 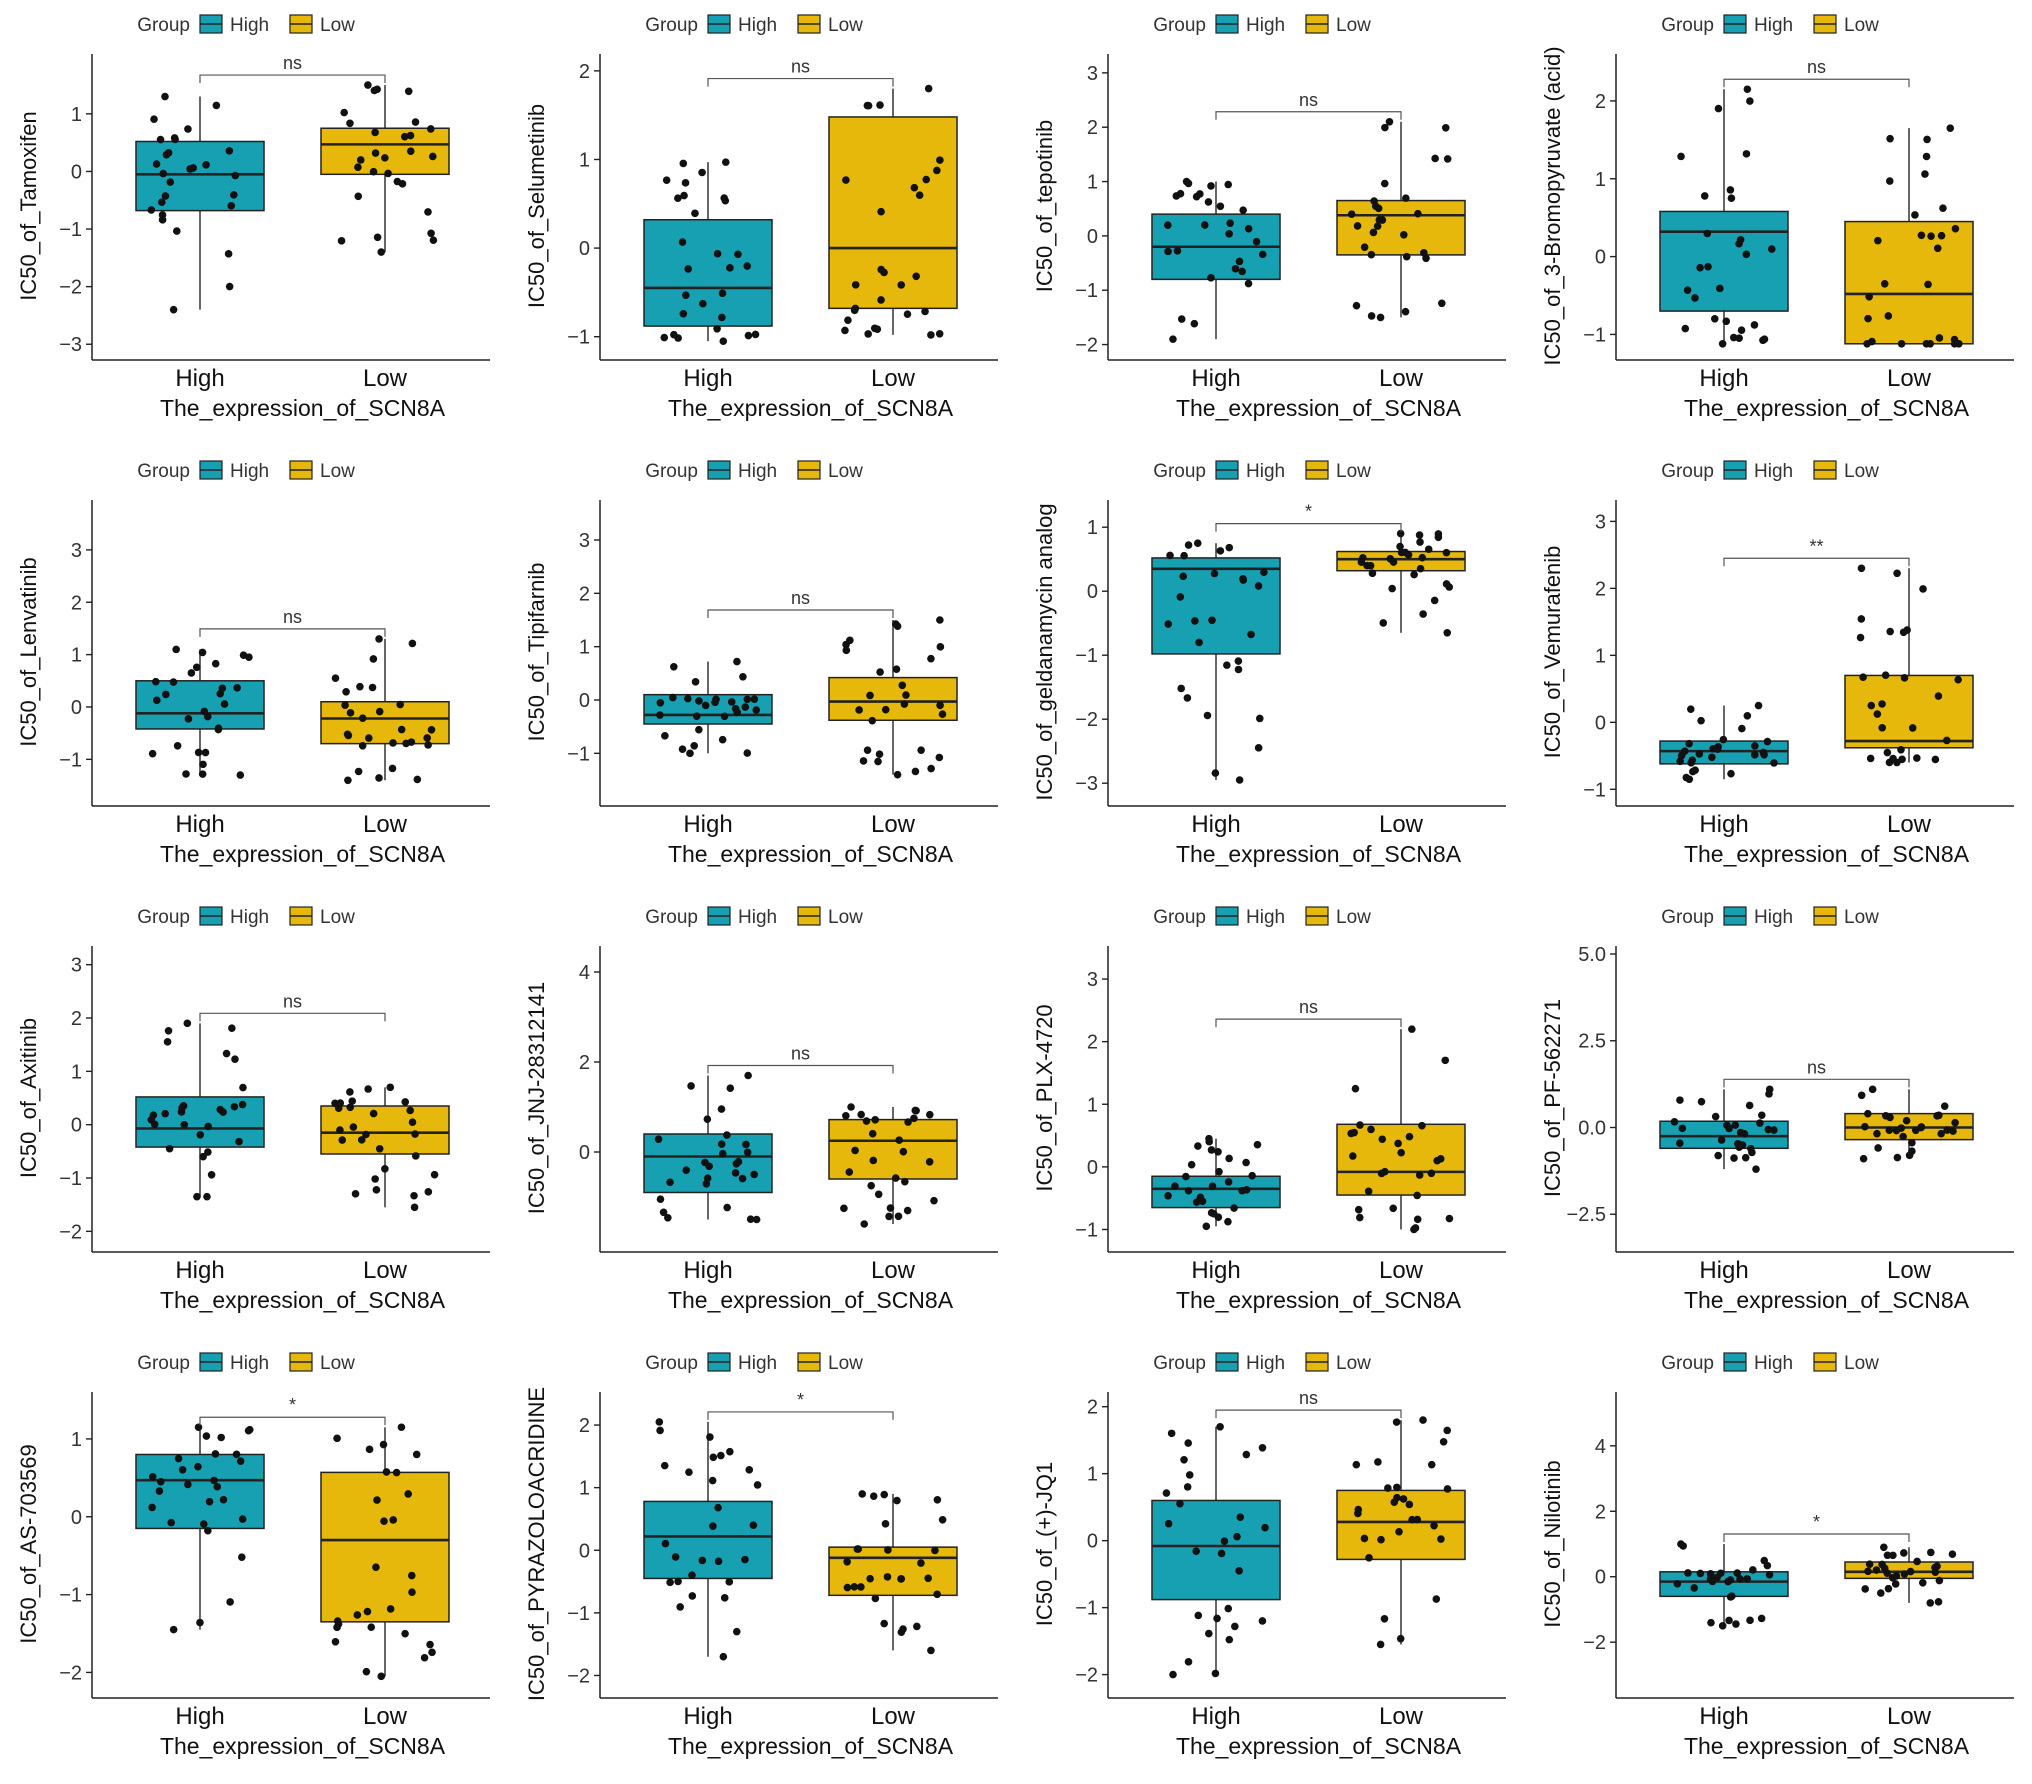 What do you see at coordinates (893, 697) in the screenshot?
I see `box-low` at bounding box center [893, 697].